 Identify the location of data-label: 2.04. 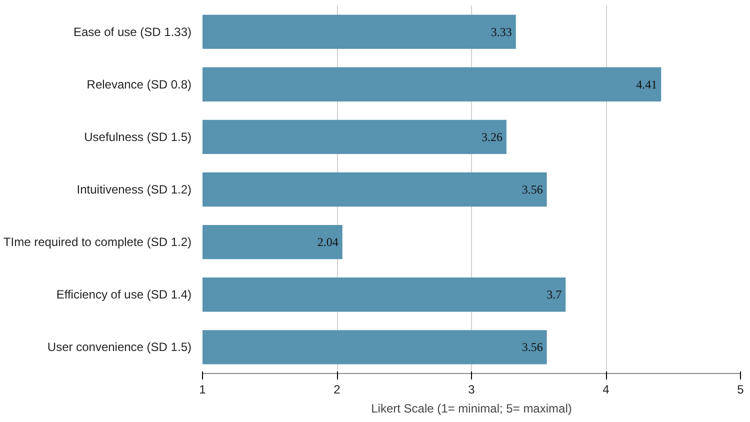
(327, 242).